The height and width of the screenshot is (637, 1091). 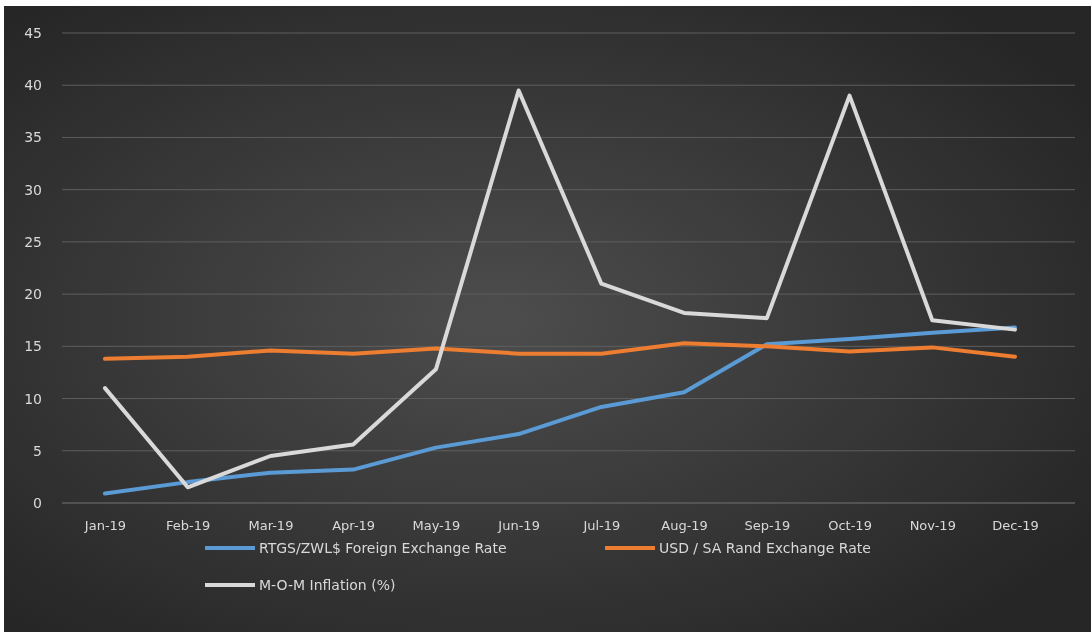 What do you see at coordinates (684, 526) in the screenshot?
I see `x-tick-label: Aug-19` at bounding box center [684, 526].